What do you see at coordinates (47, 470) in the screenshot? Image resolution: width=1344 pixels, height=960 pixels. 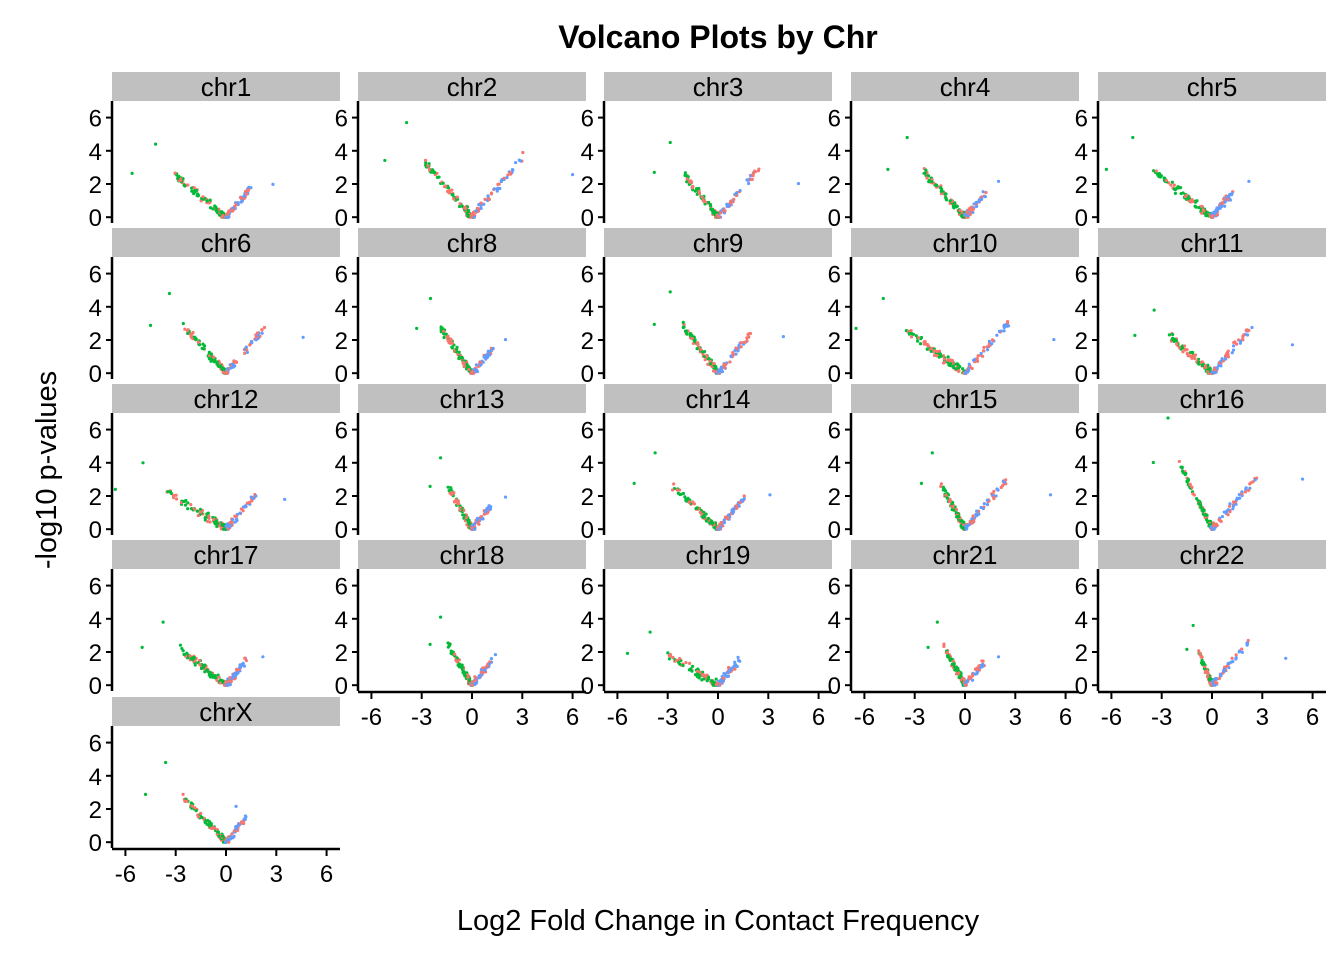 I see `y-axis-label: -log10 p-values` at bounding box center [47, 470].